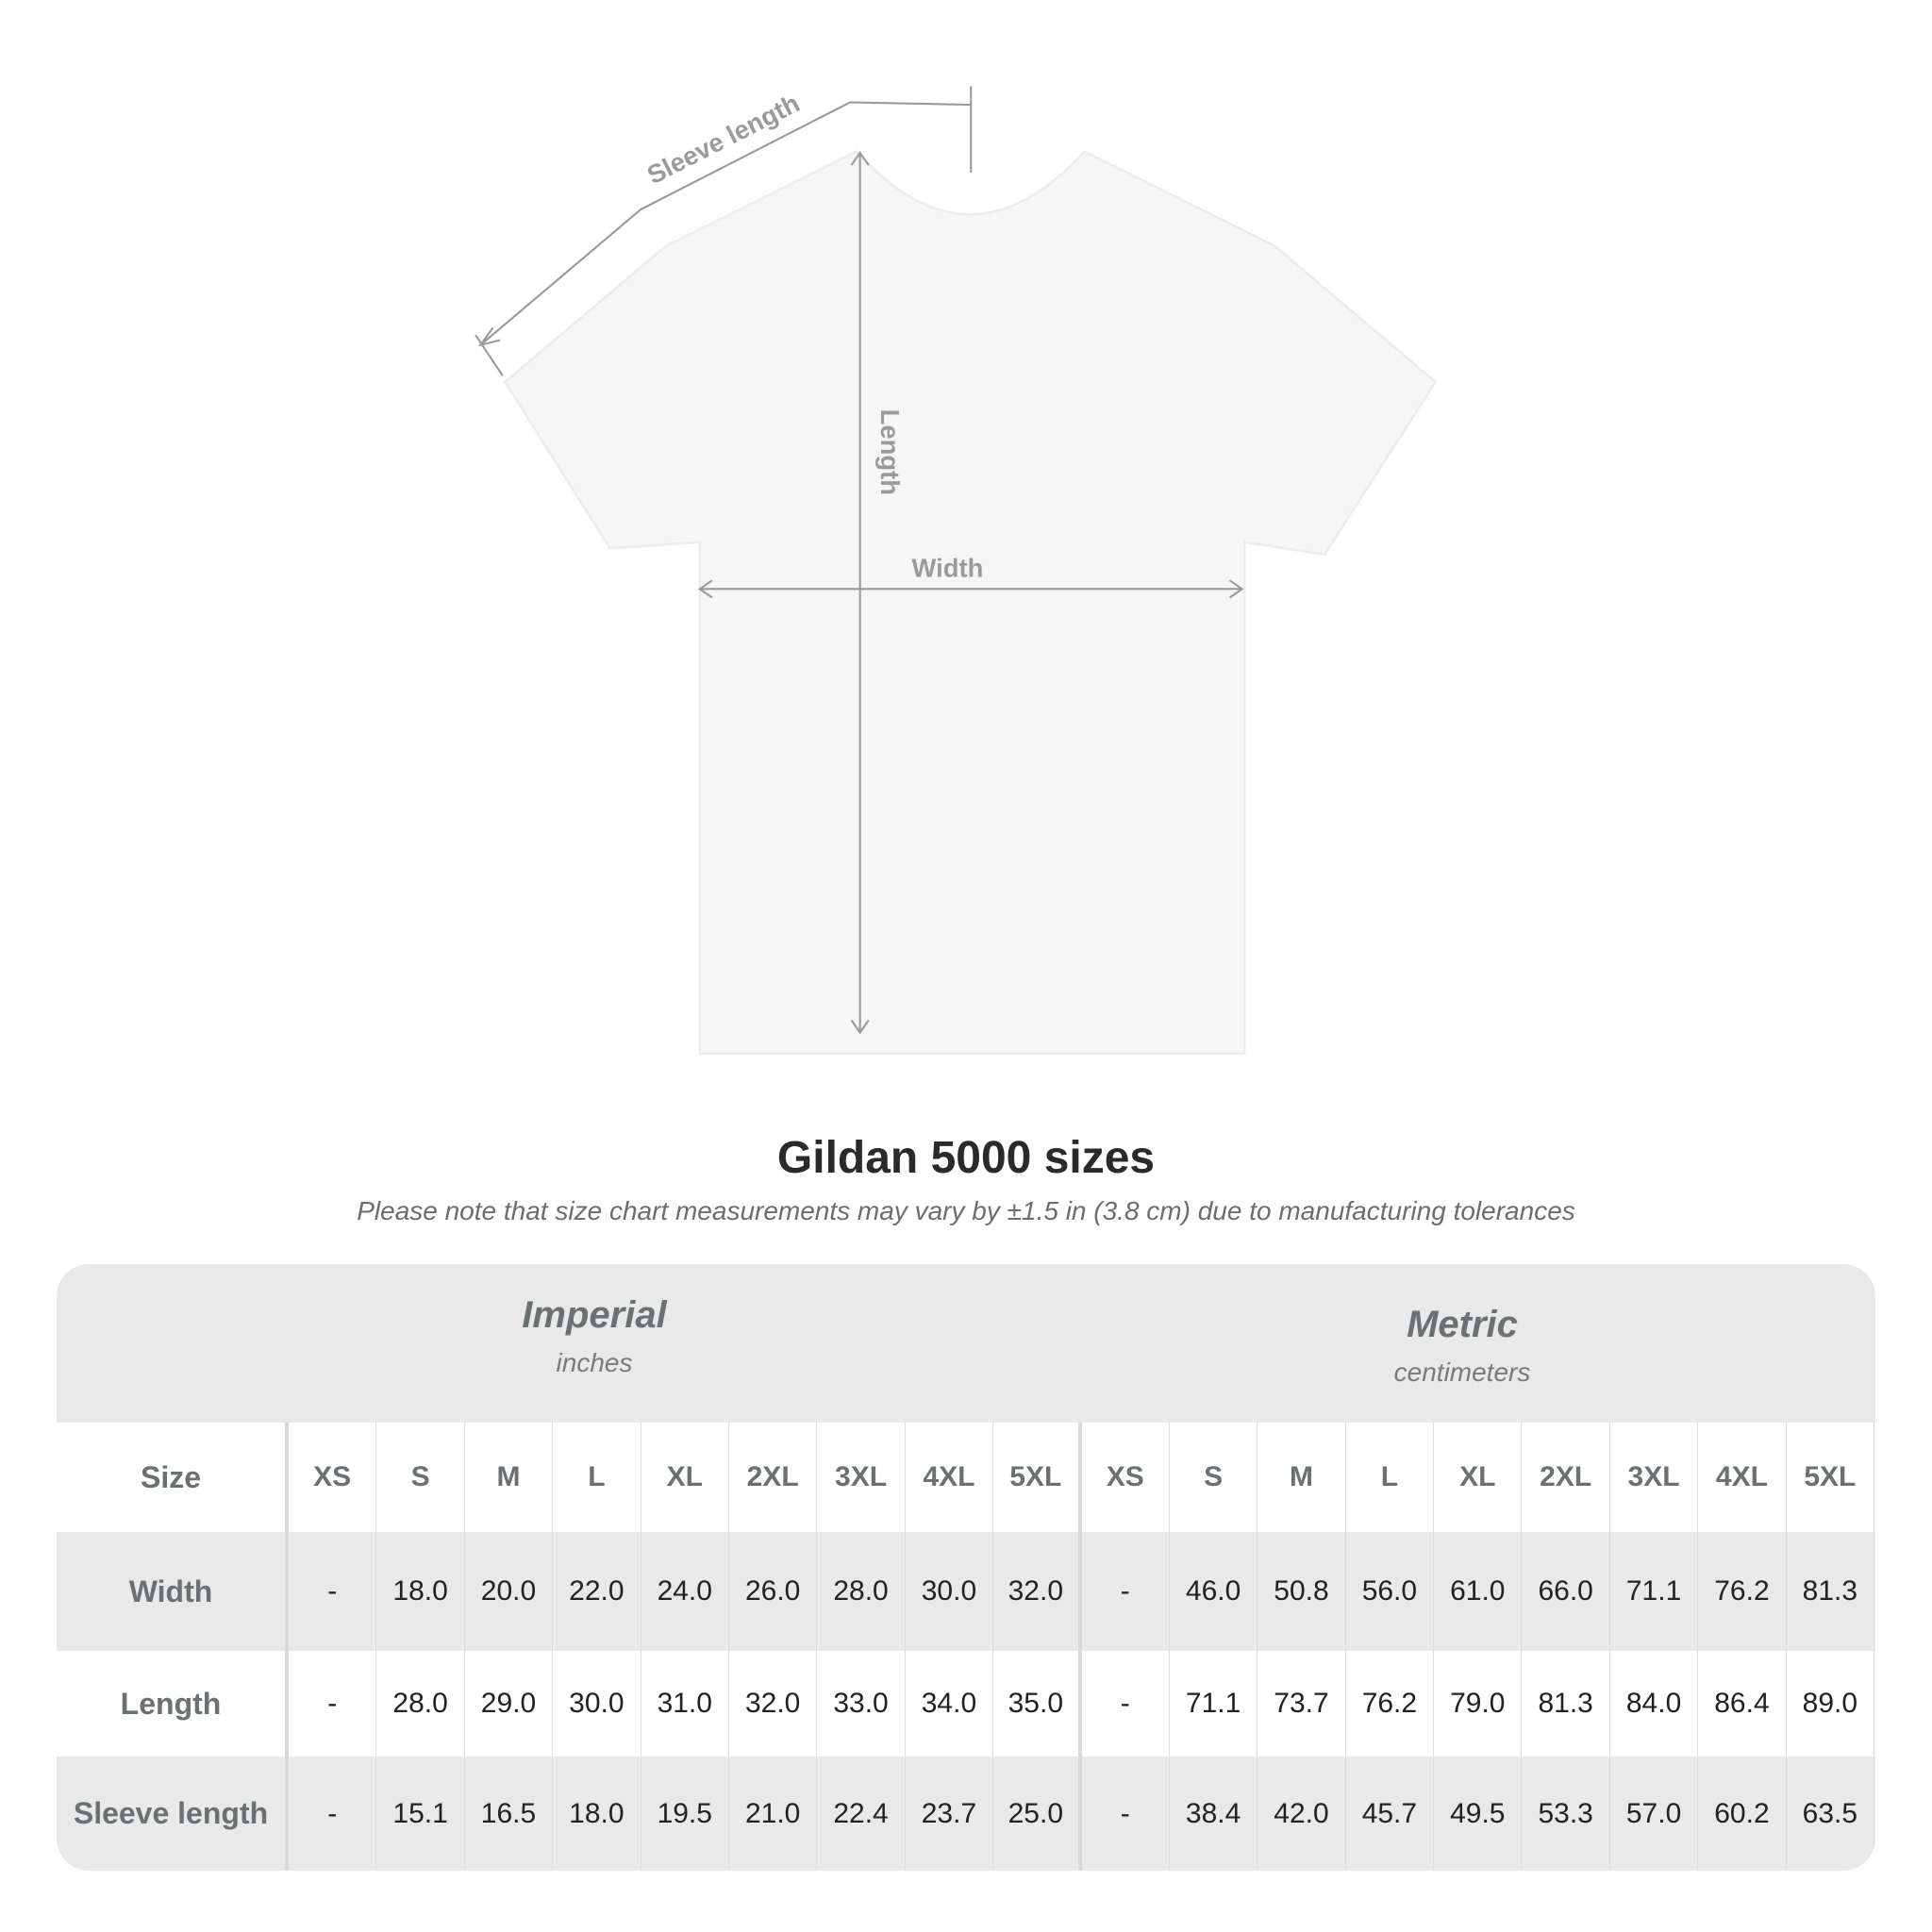 This screenshot has height=1932, width=1932. I want to click on metric-value-cell: 50.8, so click(1302, 1591).